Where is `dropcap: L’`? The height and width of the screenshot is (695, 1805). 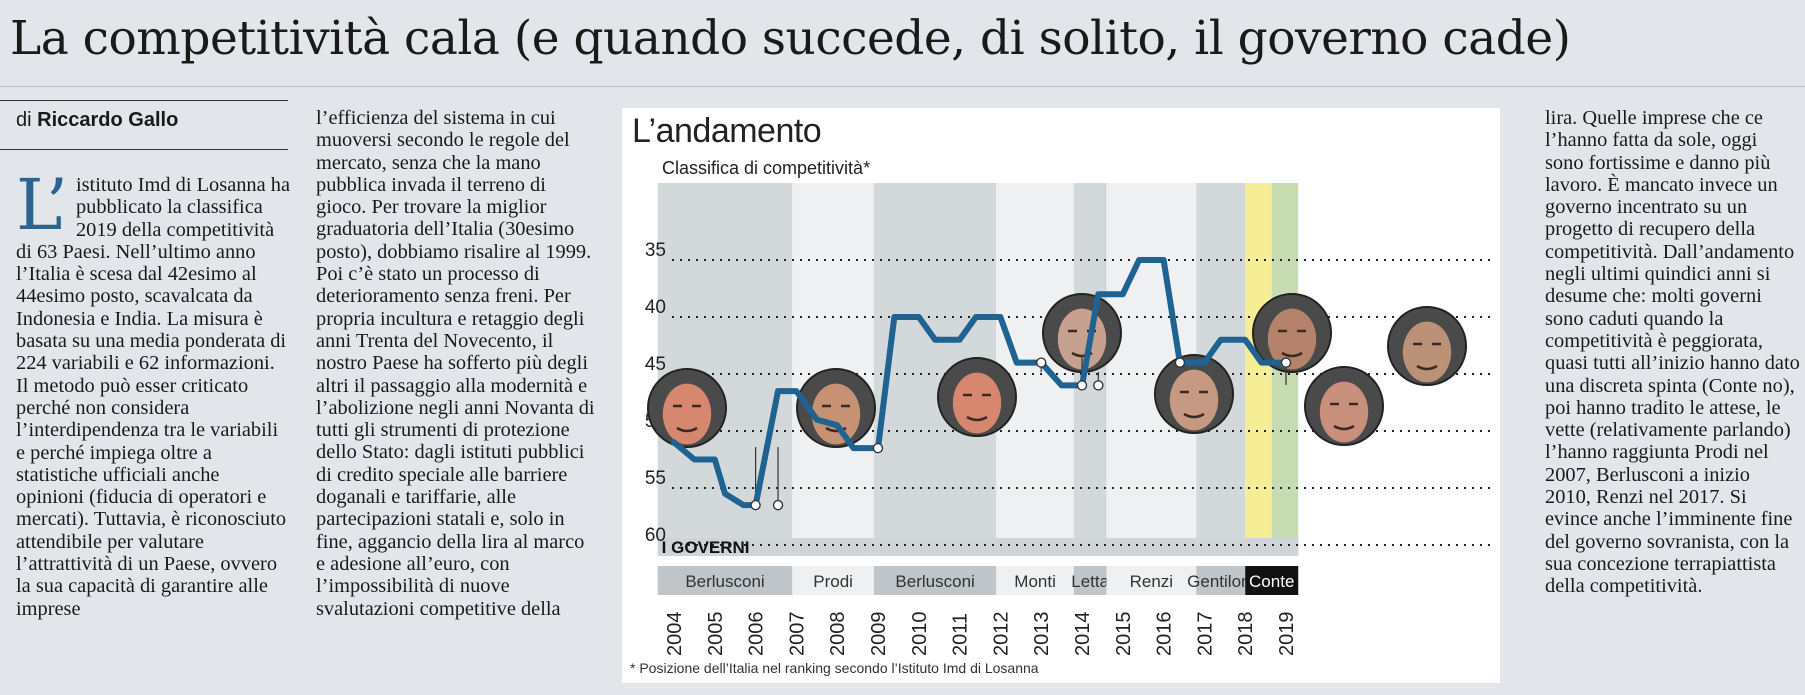 dropcap: L’ is located at coordinates (42, 205).